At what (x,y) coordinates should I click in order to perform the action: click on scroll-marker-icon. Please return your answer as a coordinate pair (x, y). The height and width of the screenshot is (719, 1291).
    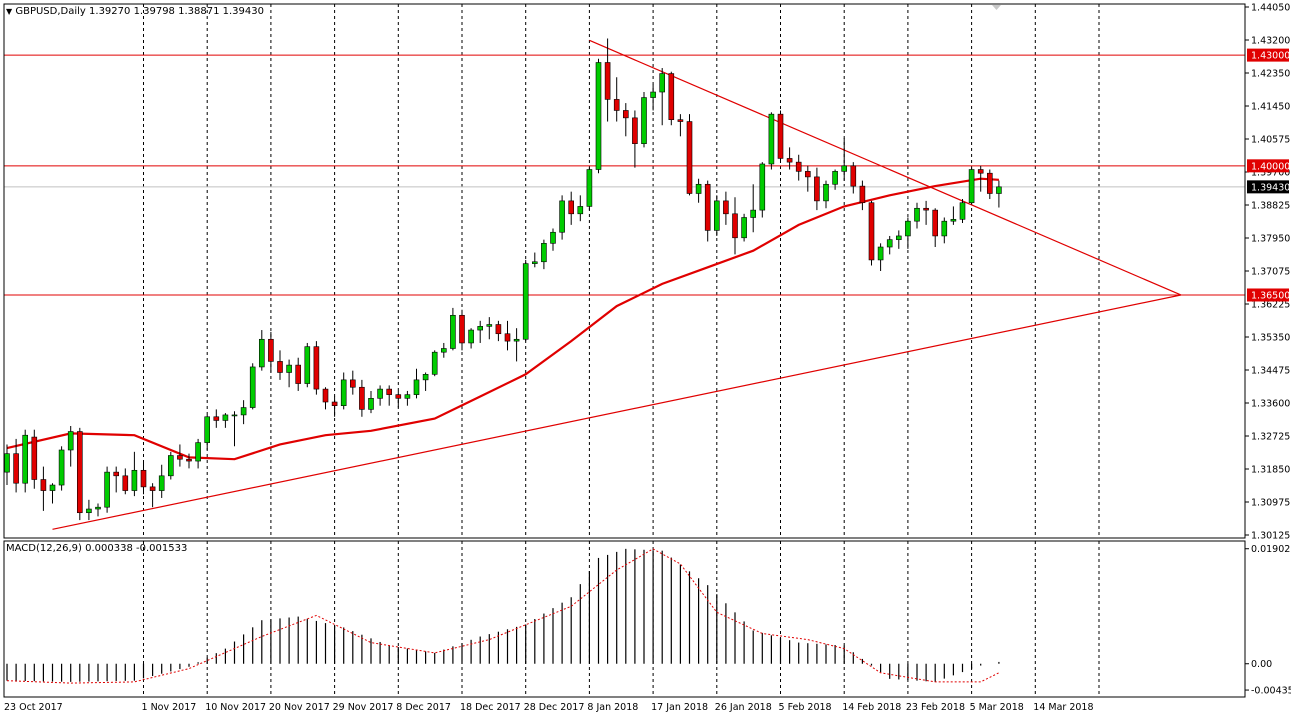
    Looking at the image, I should click on (996, 7).